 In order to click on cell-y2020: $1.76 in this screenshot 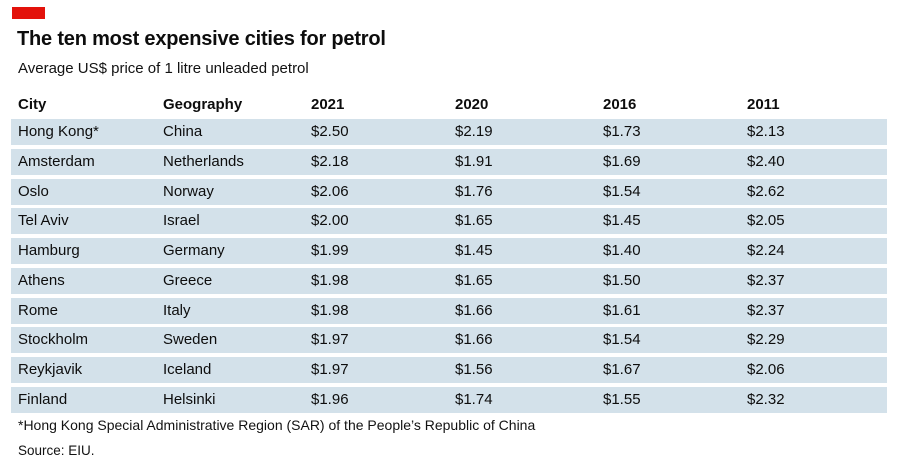, I will do `click(474, 191)`.